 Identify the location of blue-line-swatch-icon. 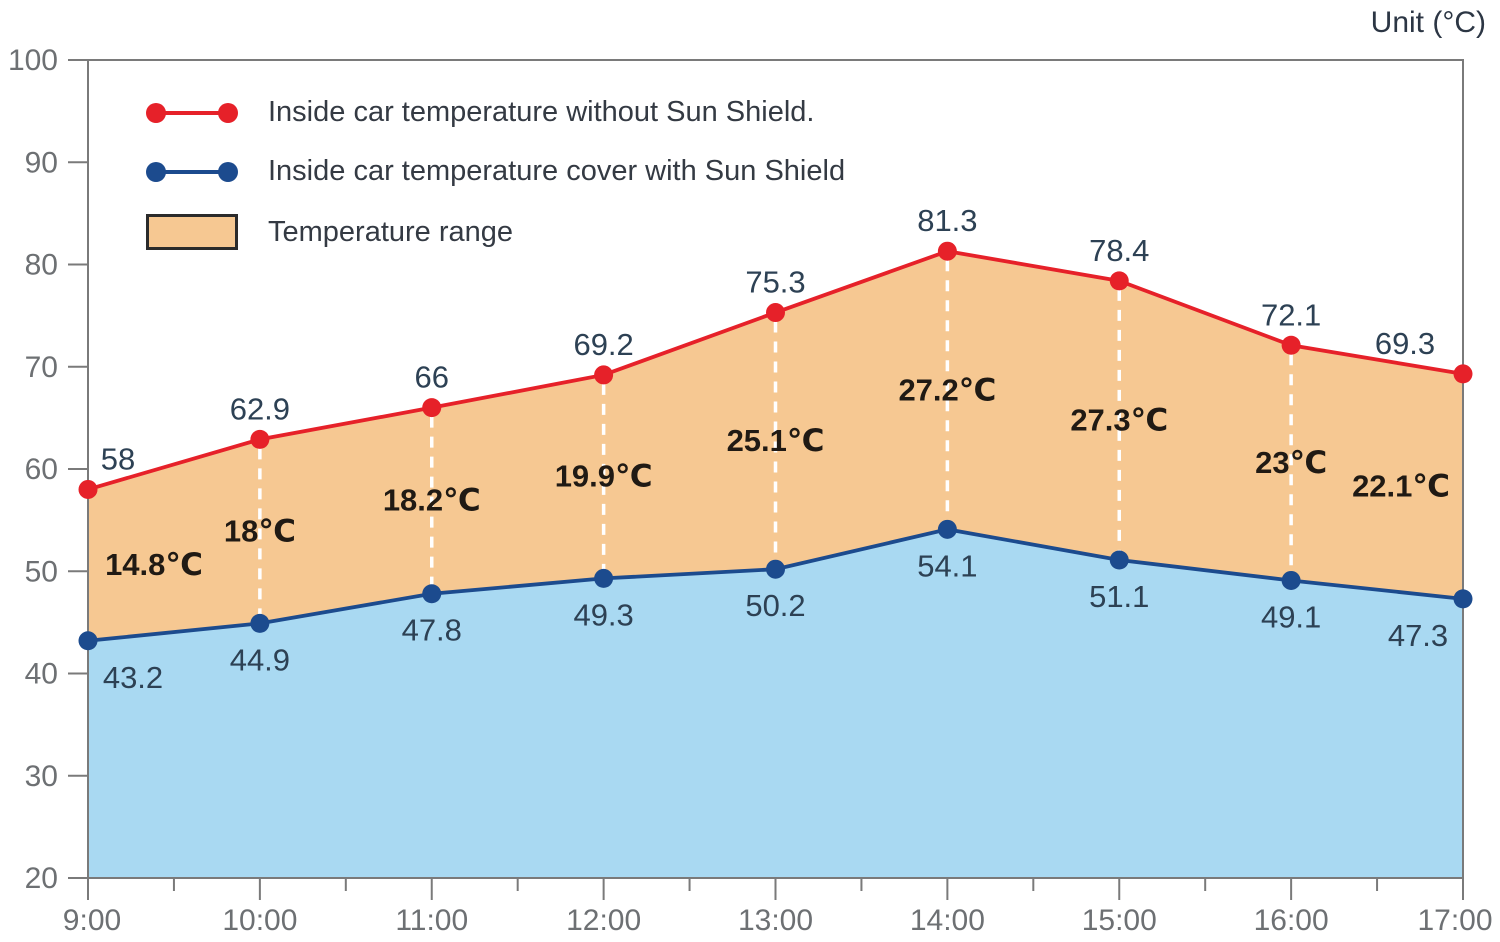
(192, 171).